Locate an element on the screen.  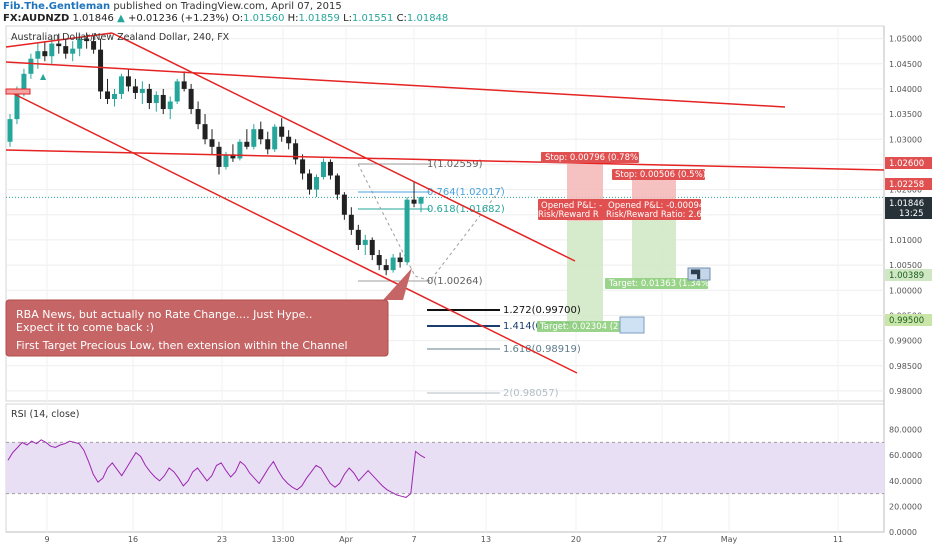
price-tick-label: 1.00000 is located at coordinates (905, 290).